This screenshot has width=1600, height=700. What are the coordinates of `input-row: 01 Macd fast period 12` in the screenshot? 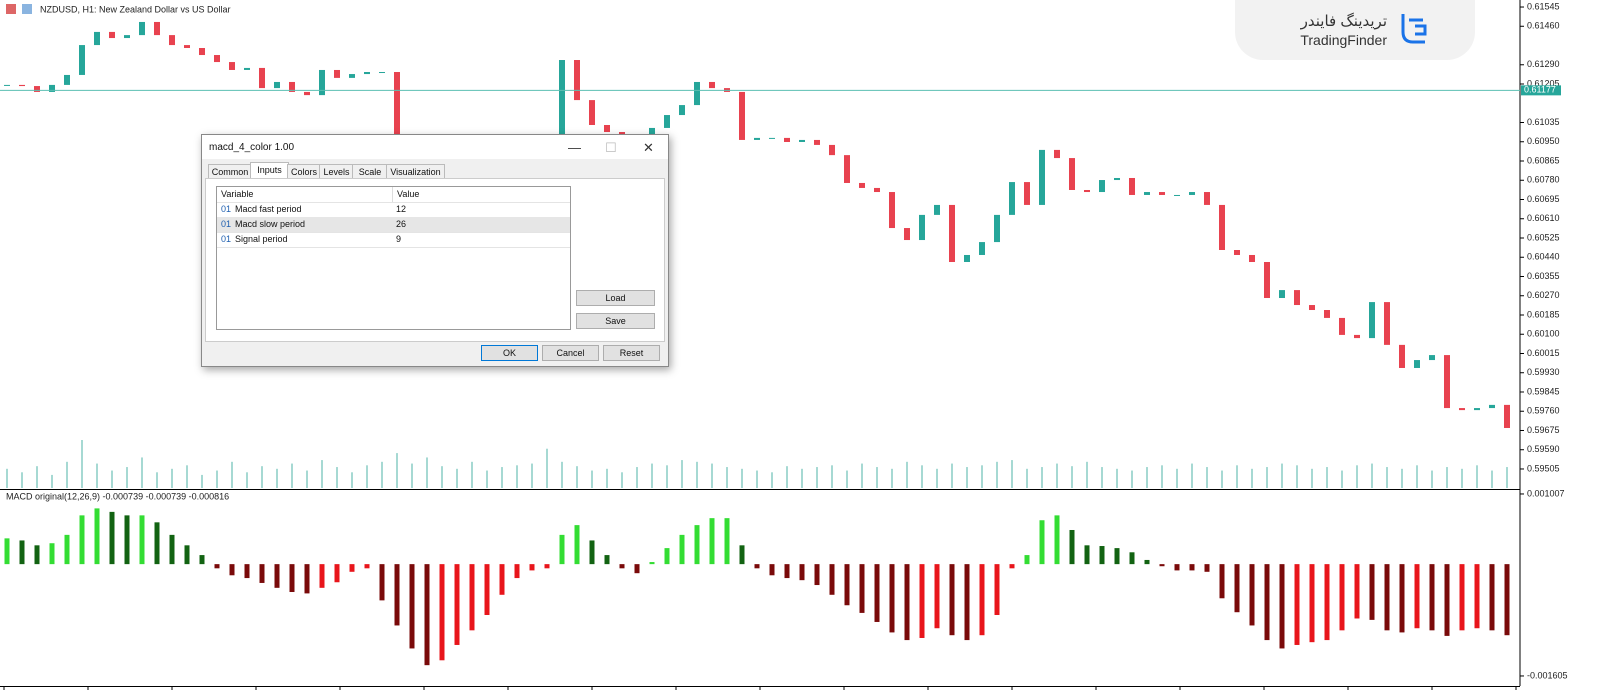 It's located at (393, 210).